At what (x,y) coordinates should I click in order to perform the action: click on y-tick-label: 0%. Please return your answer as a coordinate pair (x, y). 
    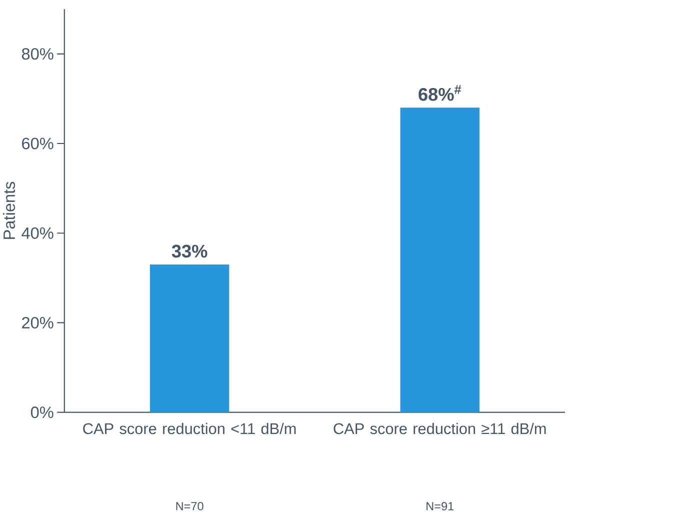
    Looking at the image, I should click on (42, 412).